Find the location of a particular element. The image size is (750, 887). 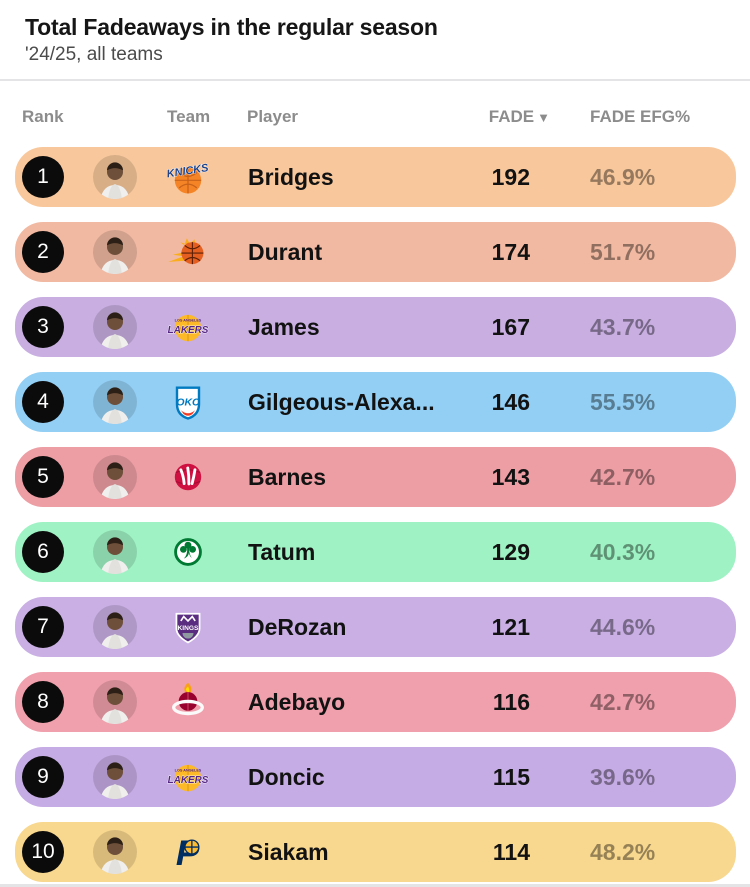

fade-efg-value: 43.7% is located at coordinates (623, 326).